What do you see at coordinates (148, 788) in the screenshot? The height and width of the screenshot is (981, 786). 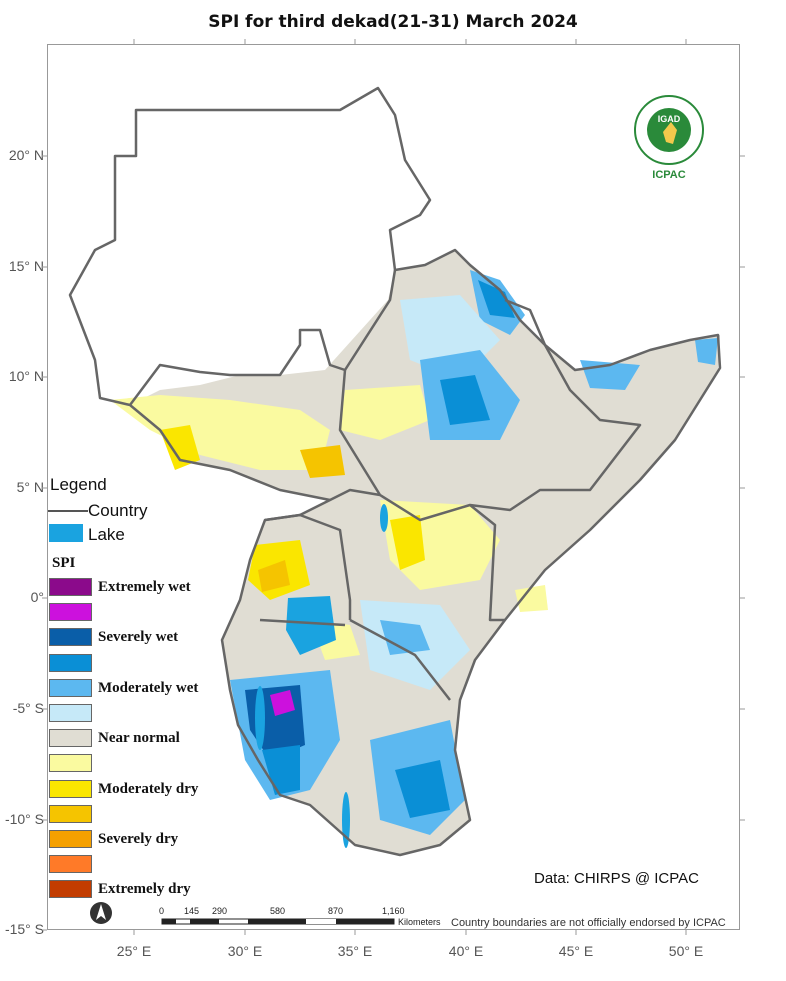 I see `spi-label-8: Moderately dry` at bounding box center [148, 788].